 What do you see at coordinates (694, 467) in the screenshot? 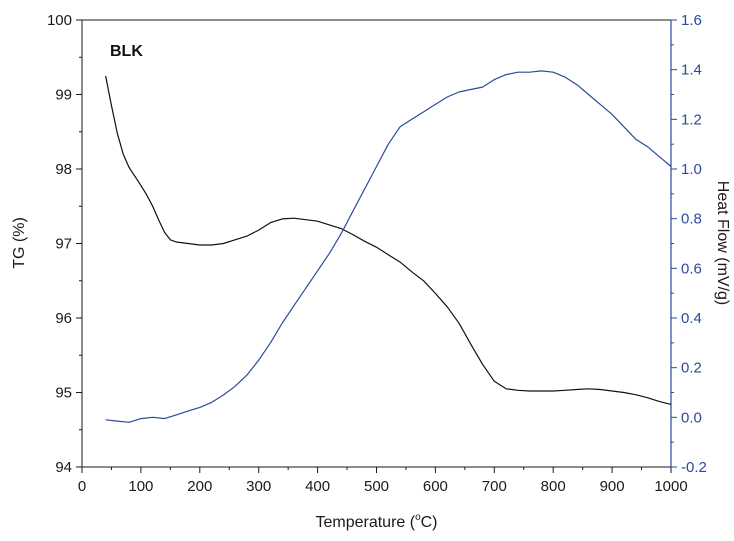
I see `y-right-tick-label: -0.2` at bounding box center [694, 467].